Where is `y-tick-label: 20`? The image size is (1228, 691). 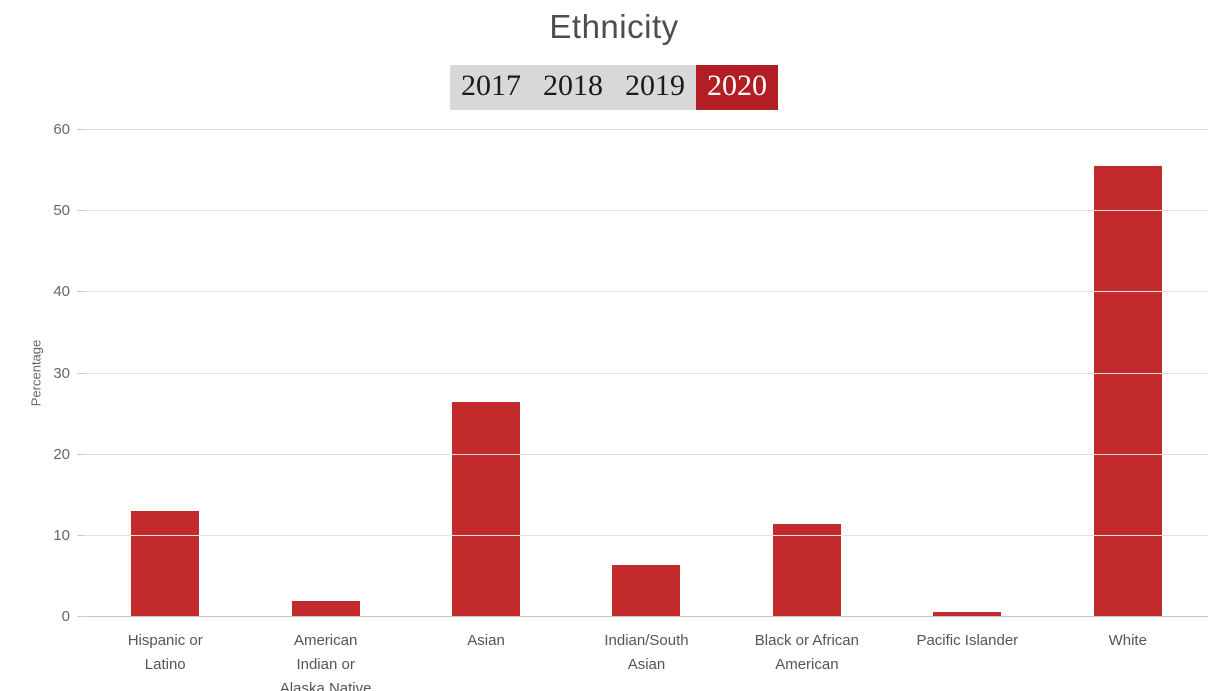 y-tick-label: 20 is located at coordinates (61, 454).